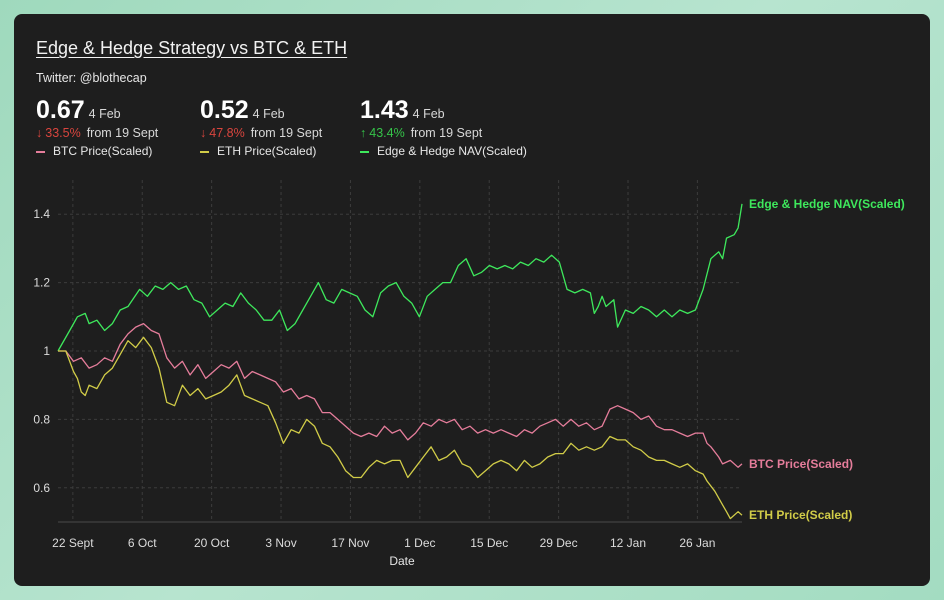  Describe the element at coordinates (452, 151) in the screenshot. I see `nav-legend-label: Edge & Hedge NAV(Scaled)` at that location.